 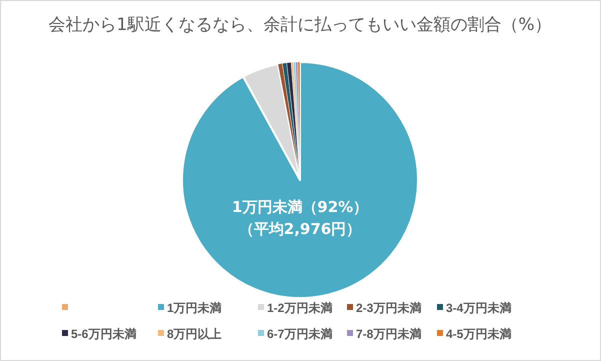 I want to click on legend-label: 1万円未満, so click(x=194, y=308).